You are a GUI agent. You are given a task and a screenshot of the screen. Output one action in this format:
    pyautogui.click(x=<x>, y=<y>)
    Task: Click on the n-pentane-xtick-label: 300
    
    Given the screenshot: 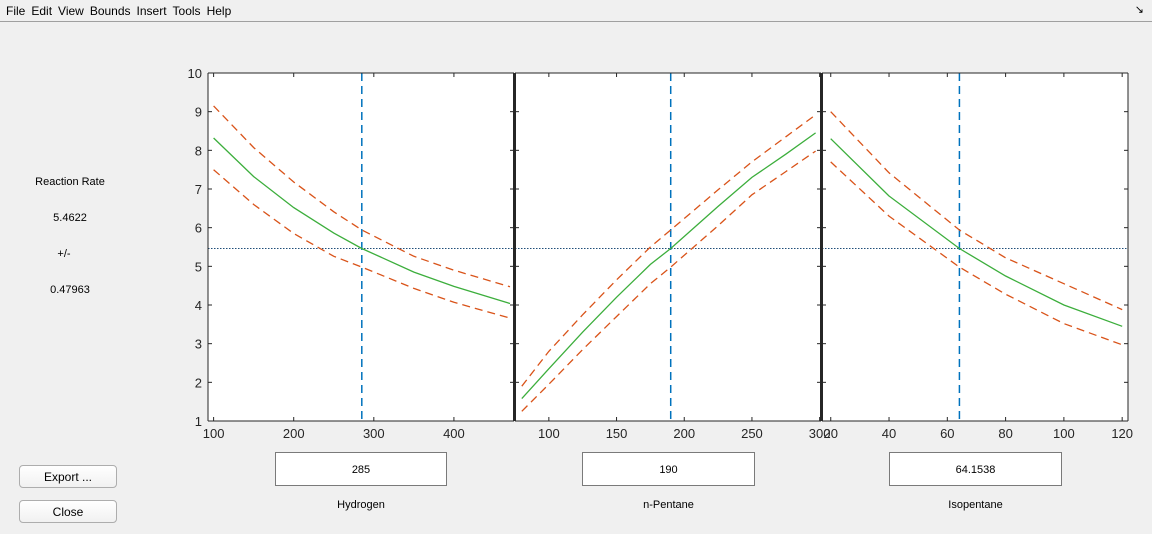 What is the action you would take?
    pyautogui.click(x=820, y=433)
    